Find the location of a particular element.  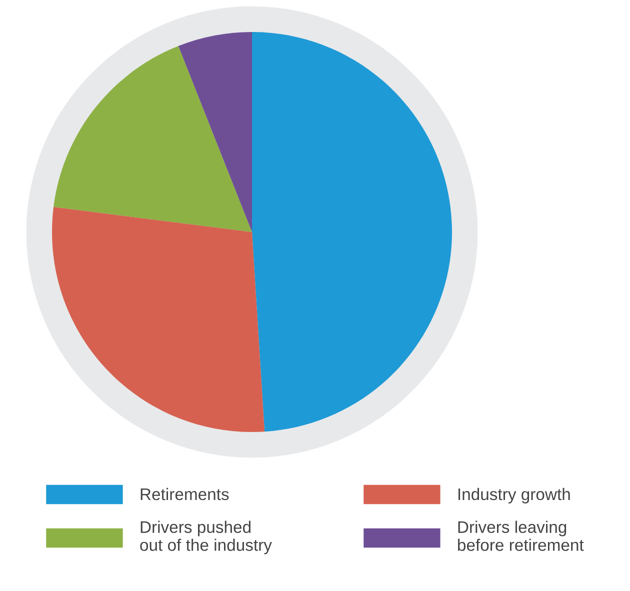

legend-label: Industry growth is located at coordinates (514, 496).